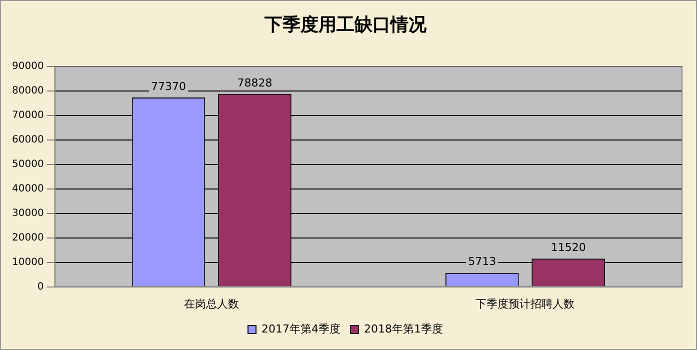  I want to click on y-tick-label: 10000, so click(28, 262).